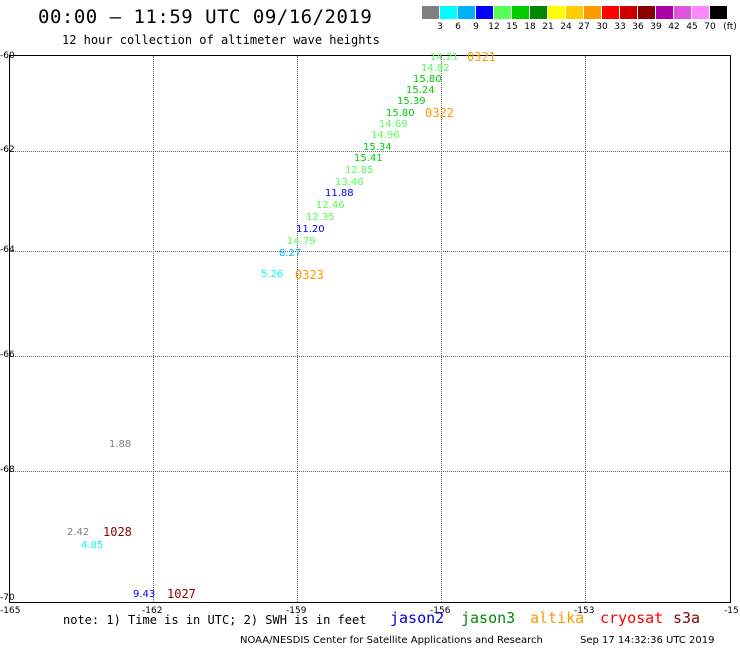  I want to click on wave-height-label: 5.26, so click(272, 274).